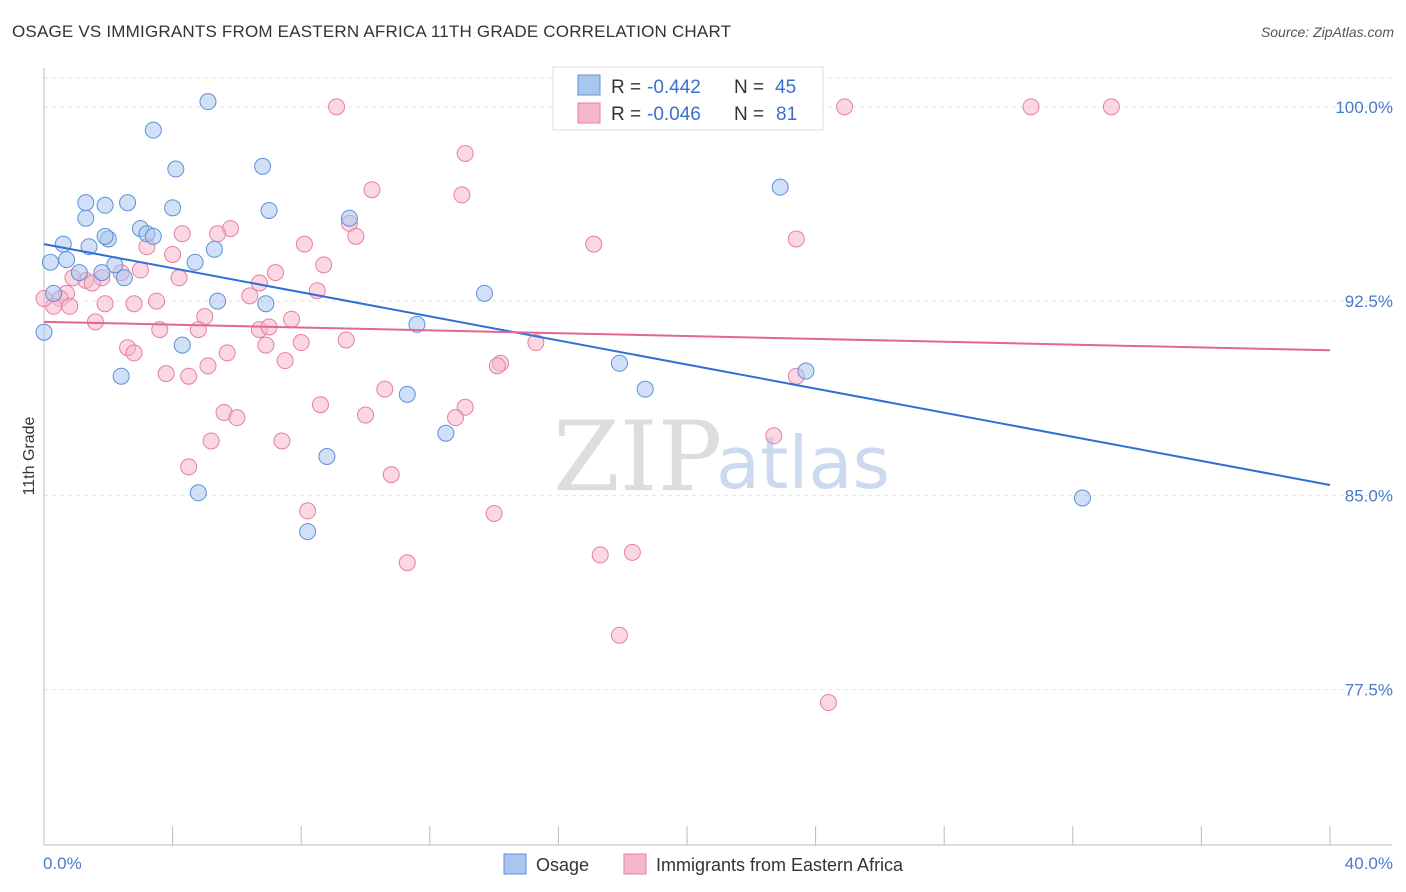 This screenshot has height=892, width=1406. What do you see at coordinates (1364, 399) in the screenshot?
I see `y-tick-labels: 100.0% 92.5% 85.0% 77.5%` at bounding box center [1364, 399].